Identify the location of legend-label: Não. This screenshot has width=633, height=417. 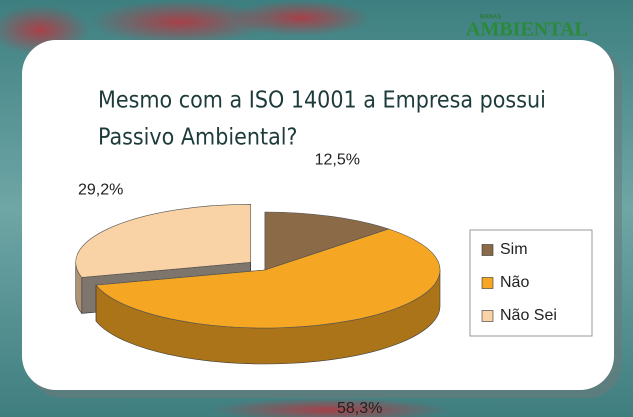
(514, 282).